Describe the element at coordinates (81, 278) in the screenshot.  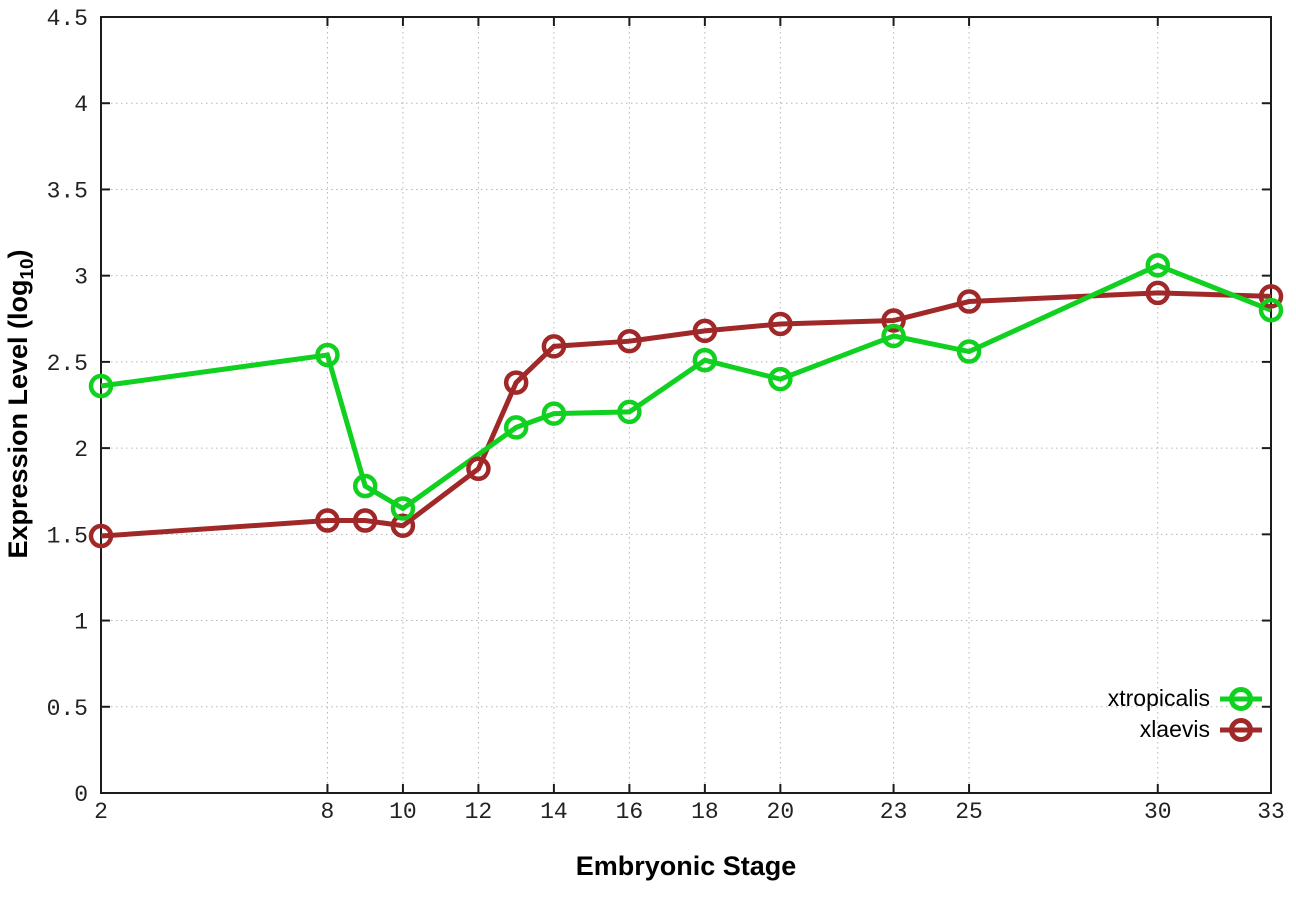
I see `y-tick-label: 3` at that location.